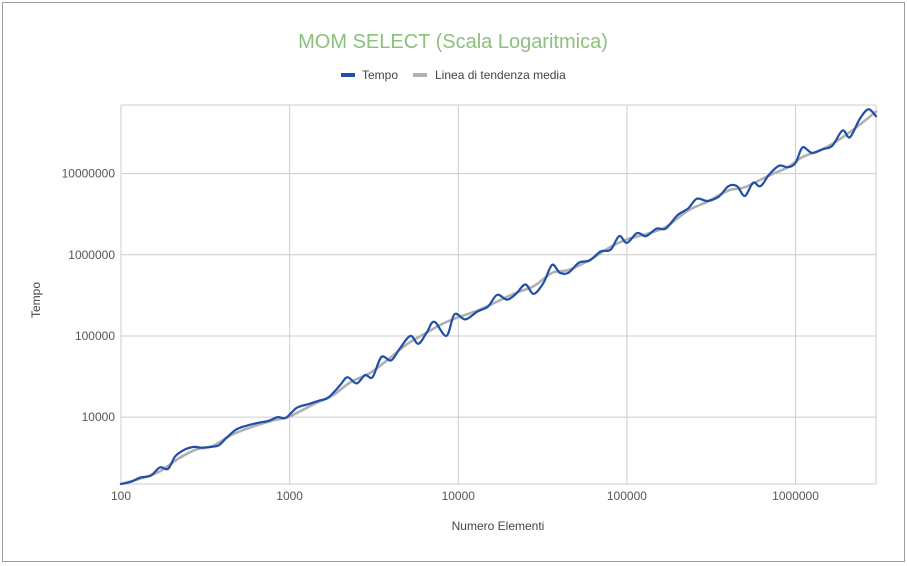 The image size is (907, 566). I want to click on y-tick-label-1: 100000, so click(95, 336).